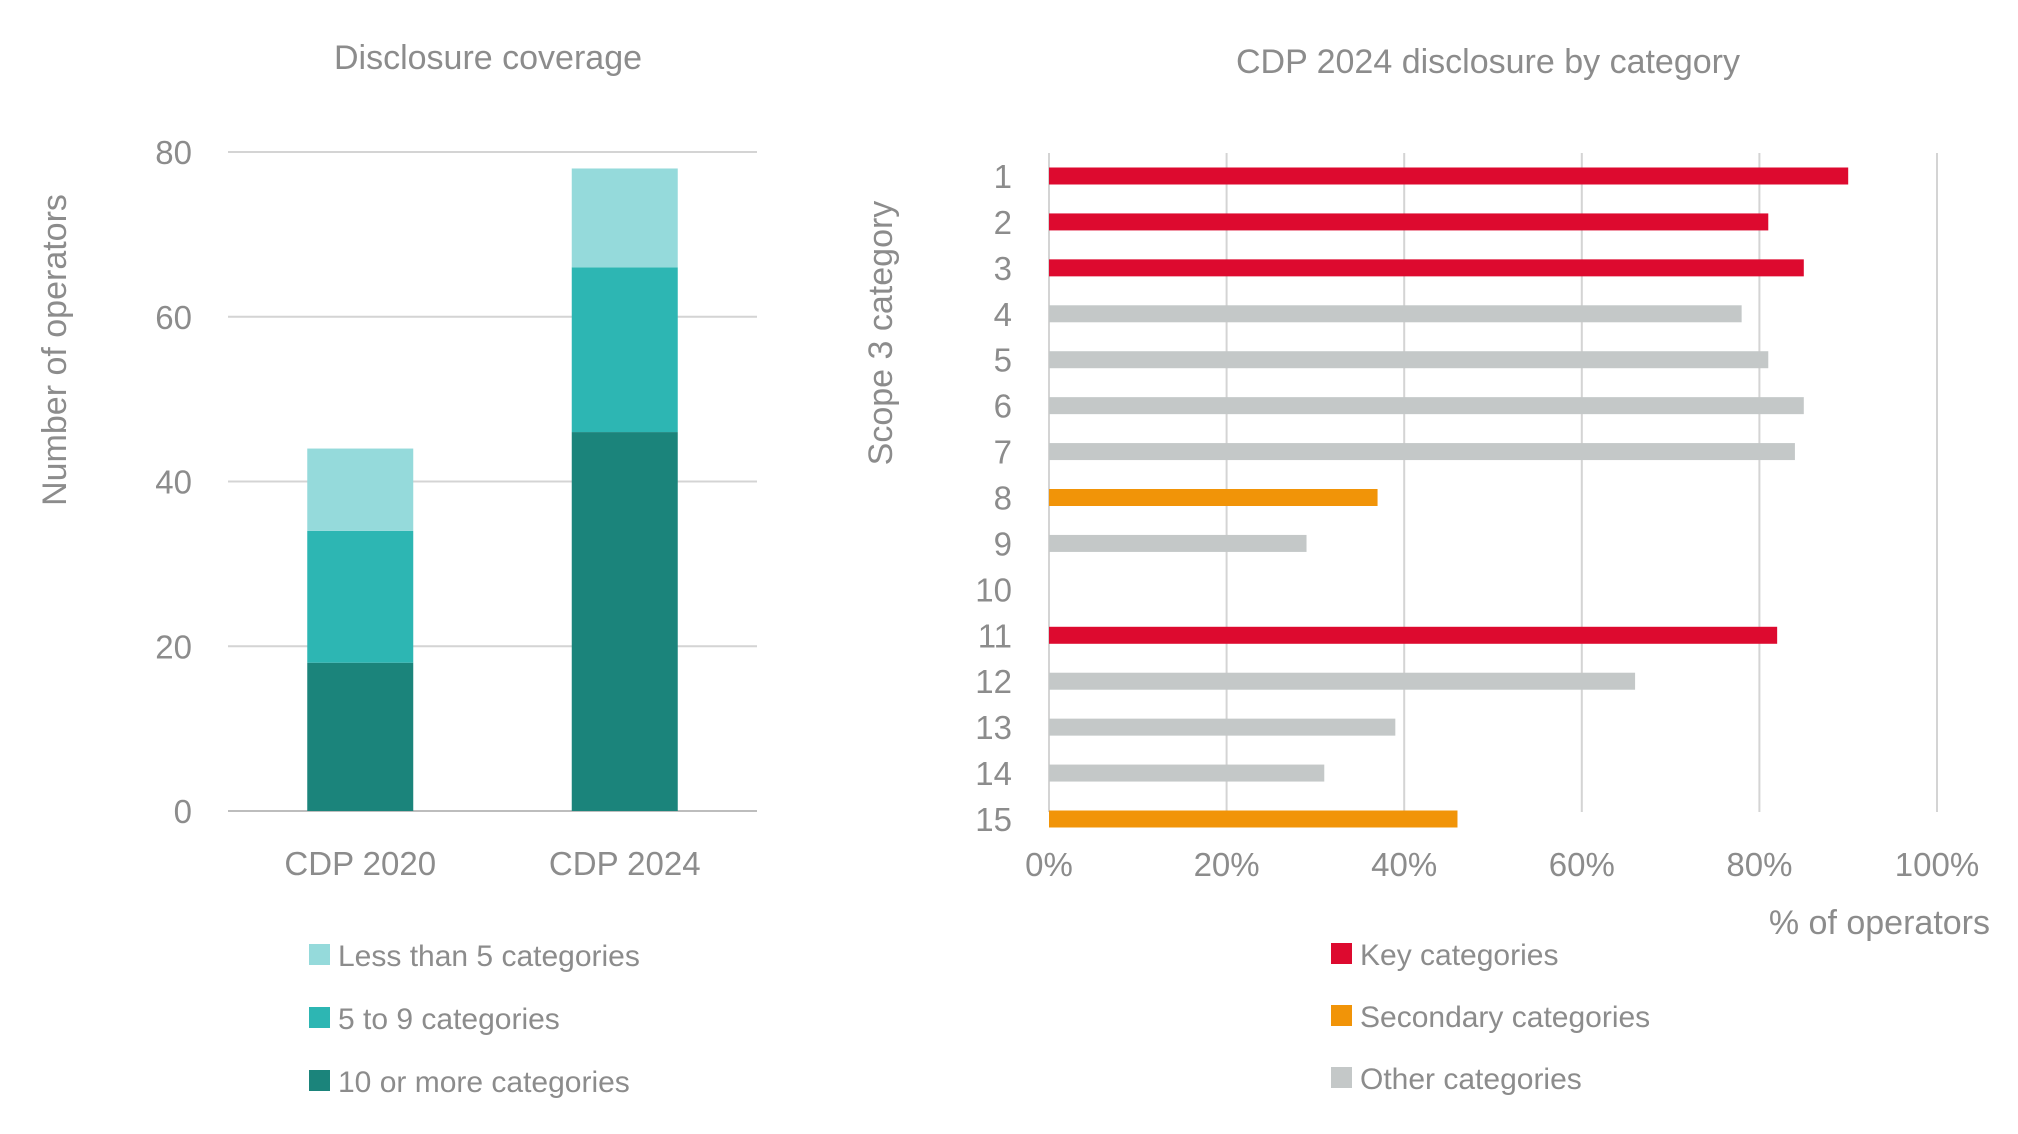 This screenshot has width=2018, height=1134. I want to click on right-x-tick-0: 0%, so click(1049, 864).